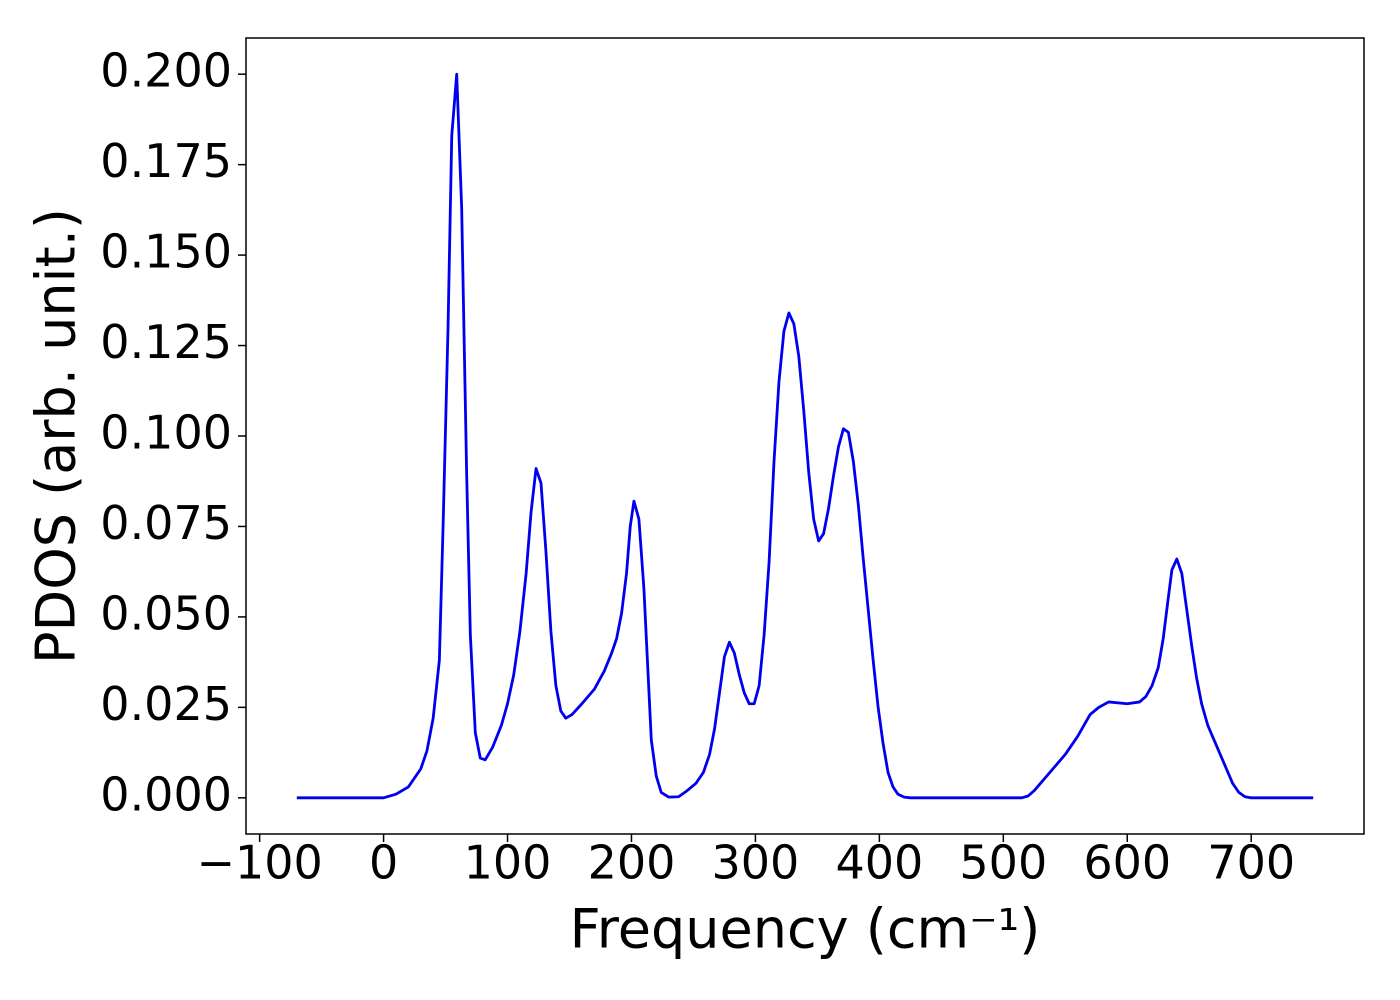  I want to click on y-tick-label: 0.200, so click(166, 71).